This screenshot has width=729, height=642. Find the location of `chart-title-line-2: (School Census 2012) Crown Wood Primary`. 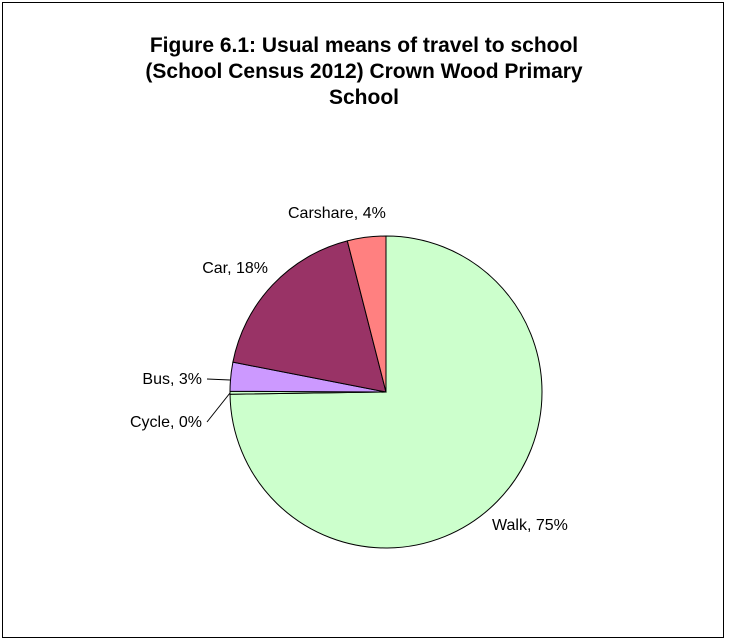

chart-title-line-2: (School Census 2012) Crown Wood Primary is located at coordinates (364, 71).